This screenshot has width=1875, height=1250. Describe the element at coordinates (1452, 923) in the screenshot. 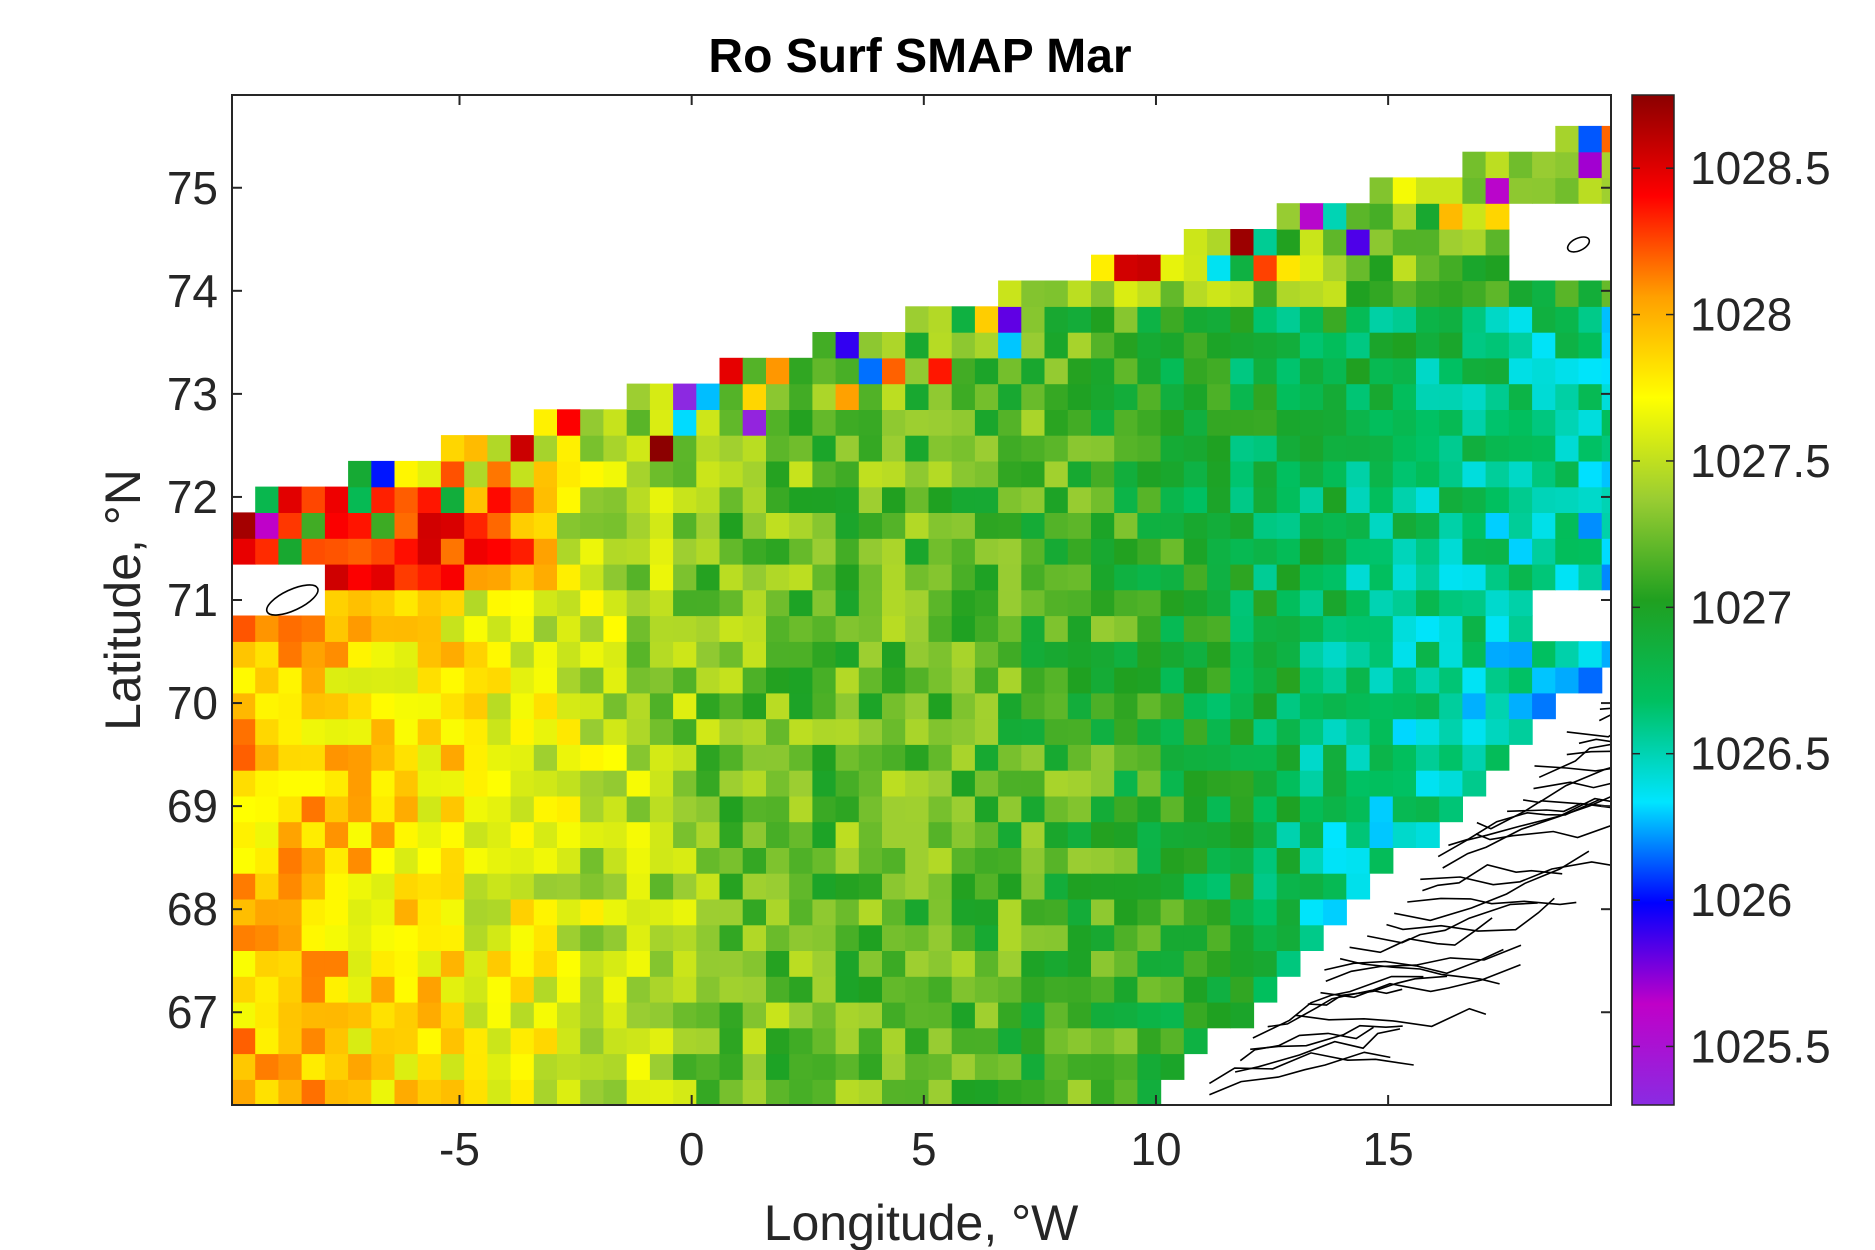

I see `coastline-path` at that location.